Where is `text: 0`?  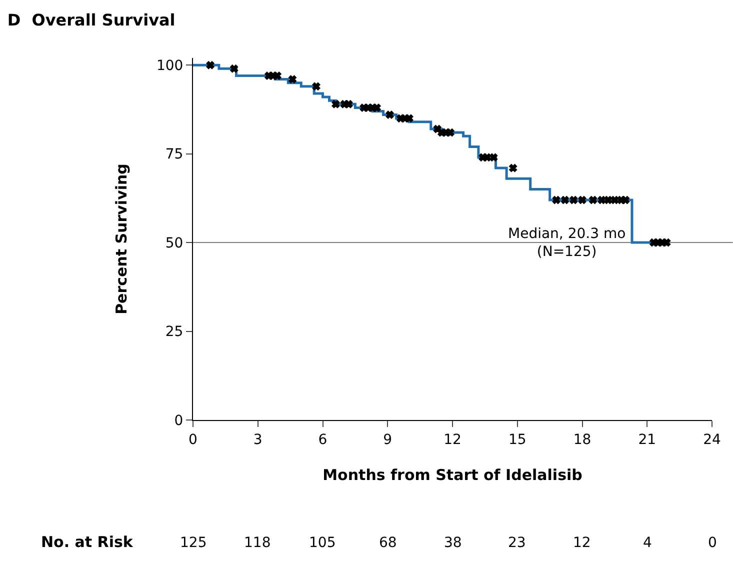
text: 0 is located at coordinates (712, 543).